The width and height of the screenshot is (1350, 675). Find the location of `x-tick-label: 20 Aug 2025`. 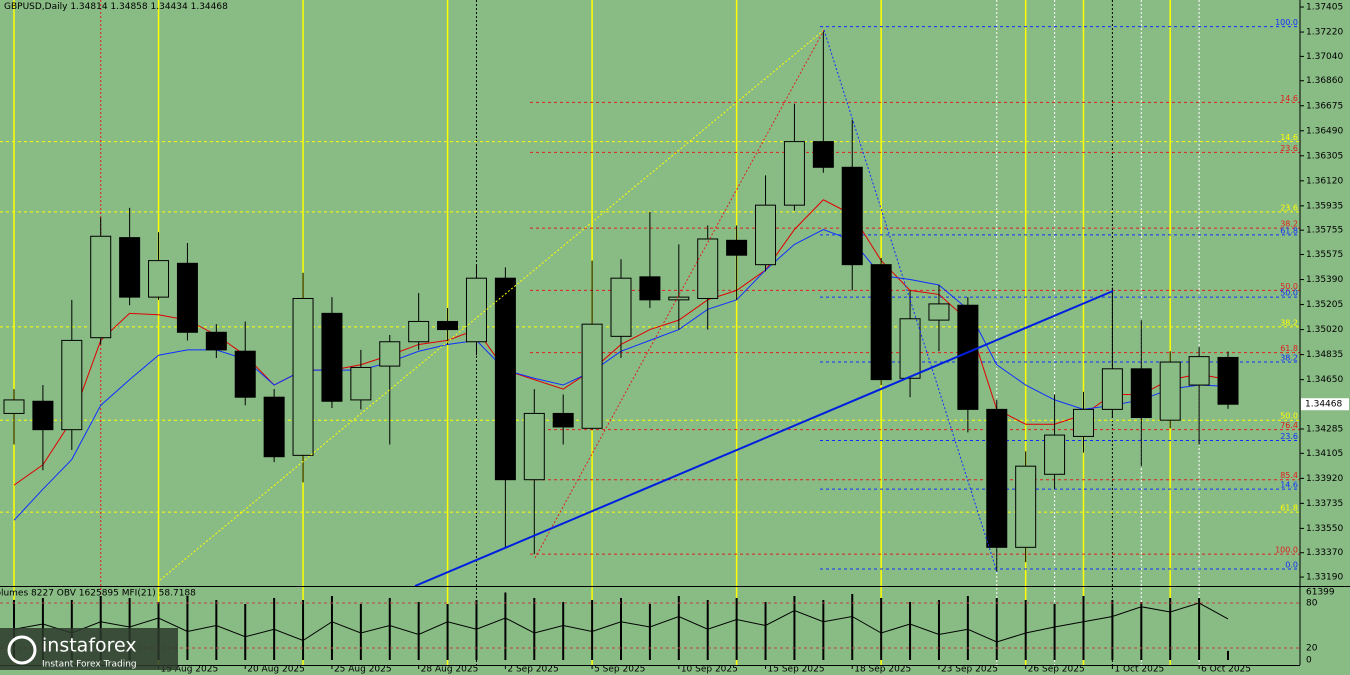

x-tick-label: 20 Aug 2025 is located at coordinates (276, 670).